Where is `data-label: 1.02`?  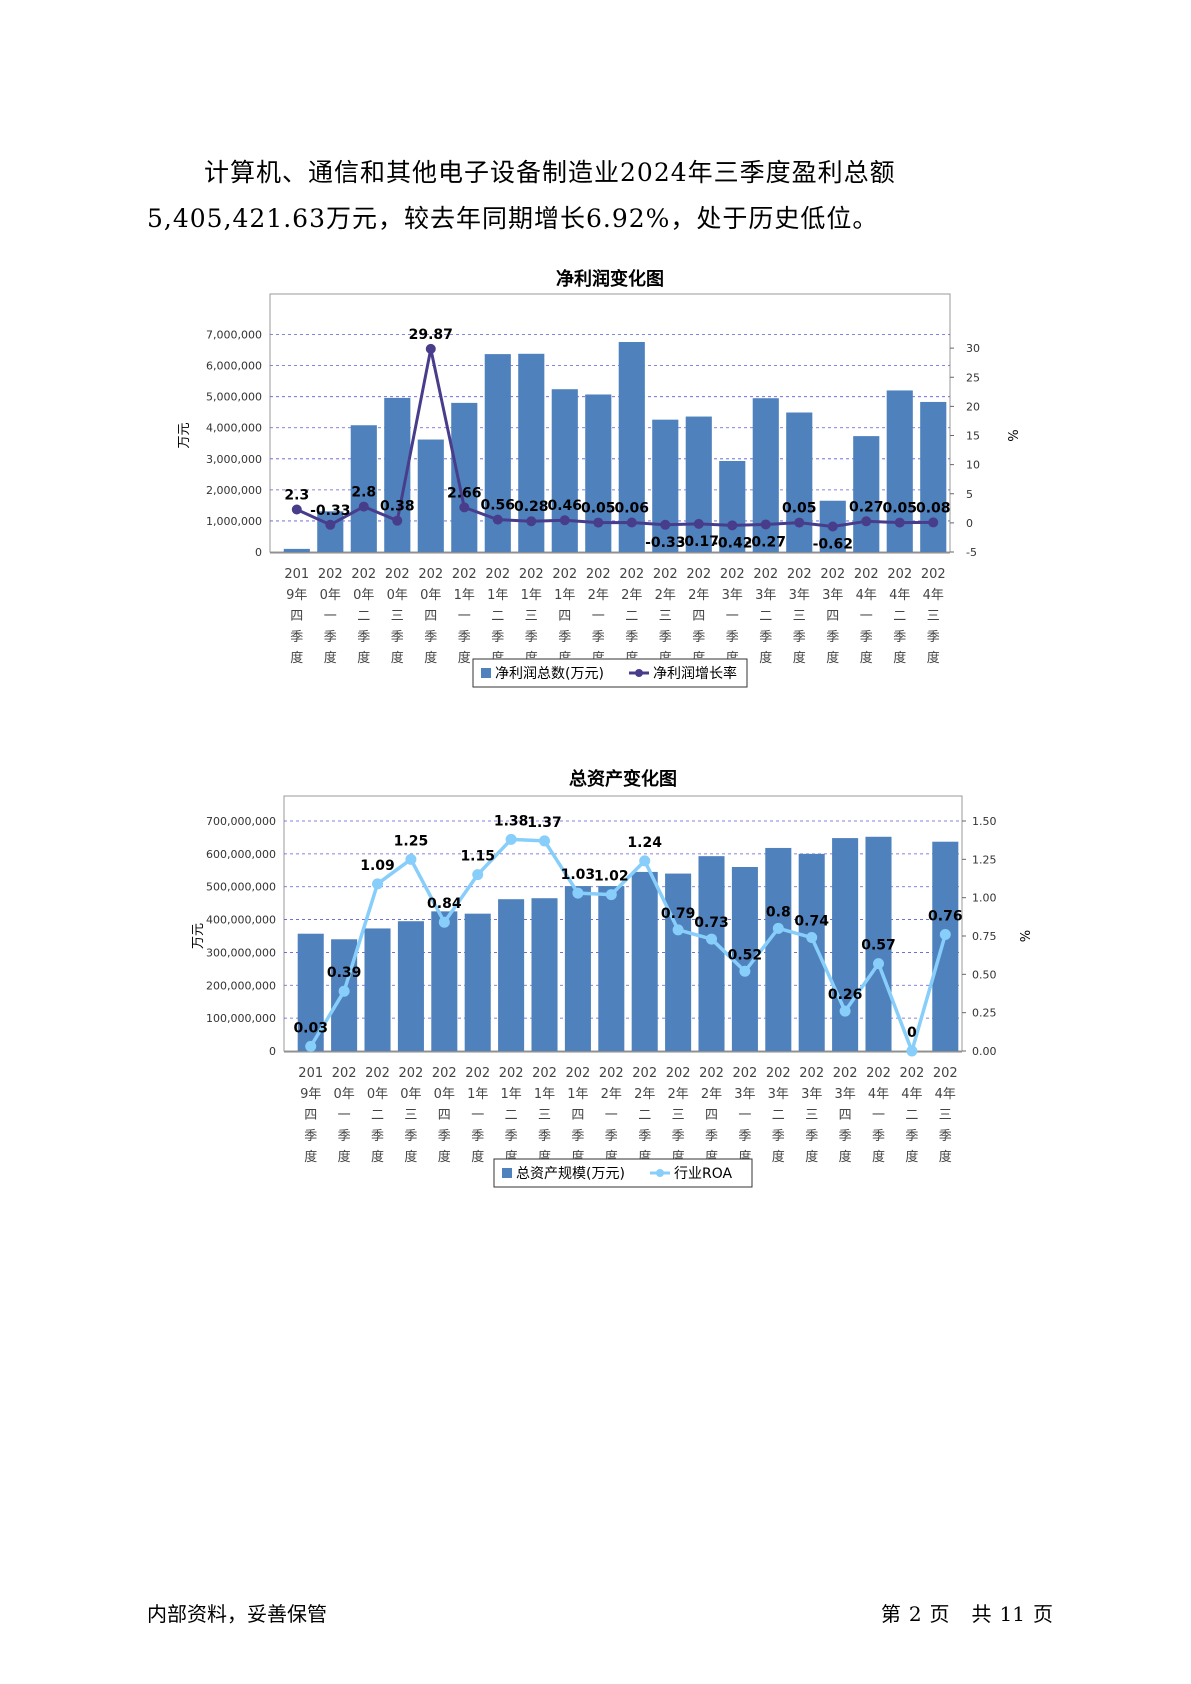
data-label: 1.02 is located at coordinates (611, 877).